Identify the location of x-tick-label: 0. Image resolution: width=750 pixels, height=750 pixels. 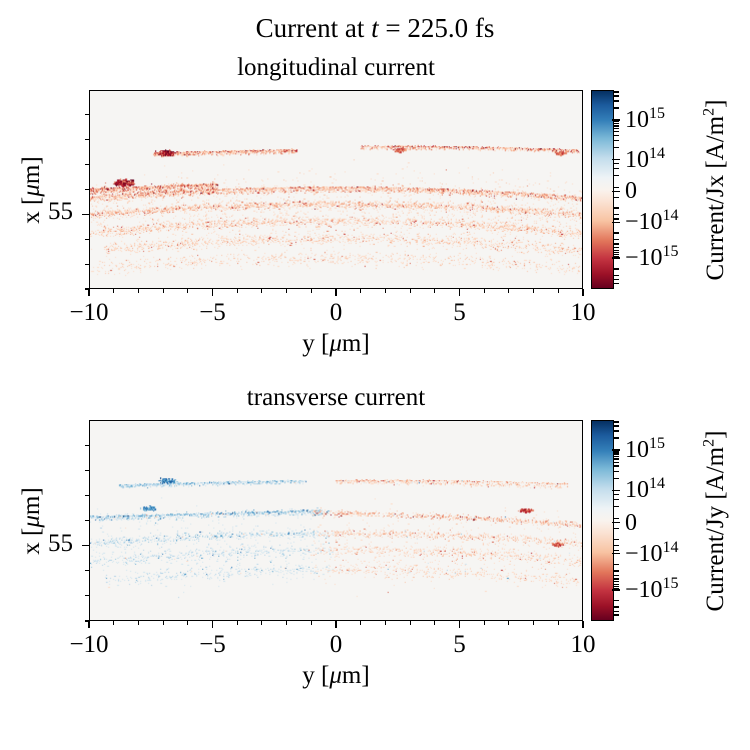
(336, 312).